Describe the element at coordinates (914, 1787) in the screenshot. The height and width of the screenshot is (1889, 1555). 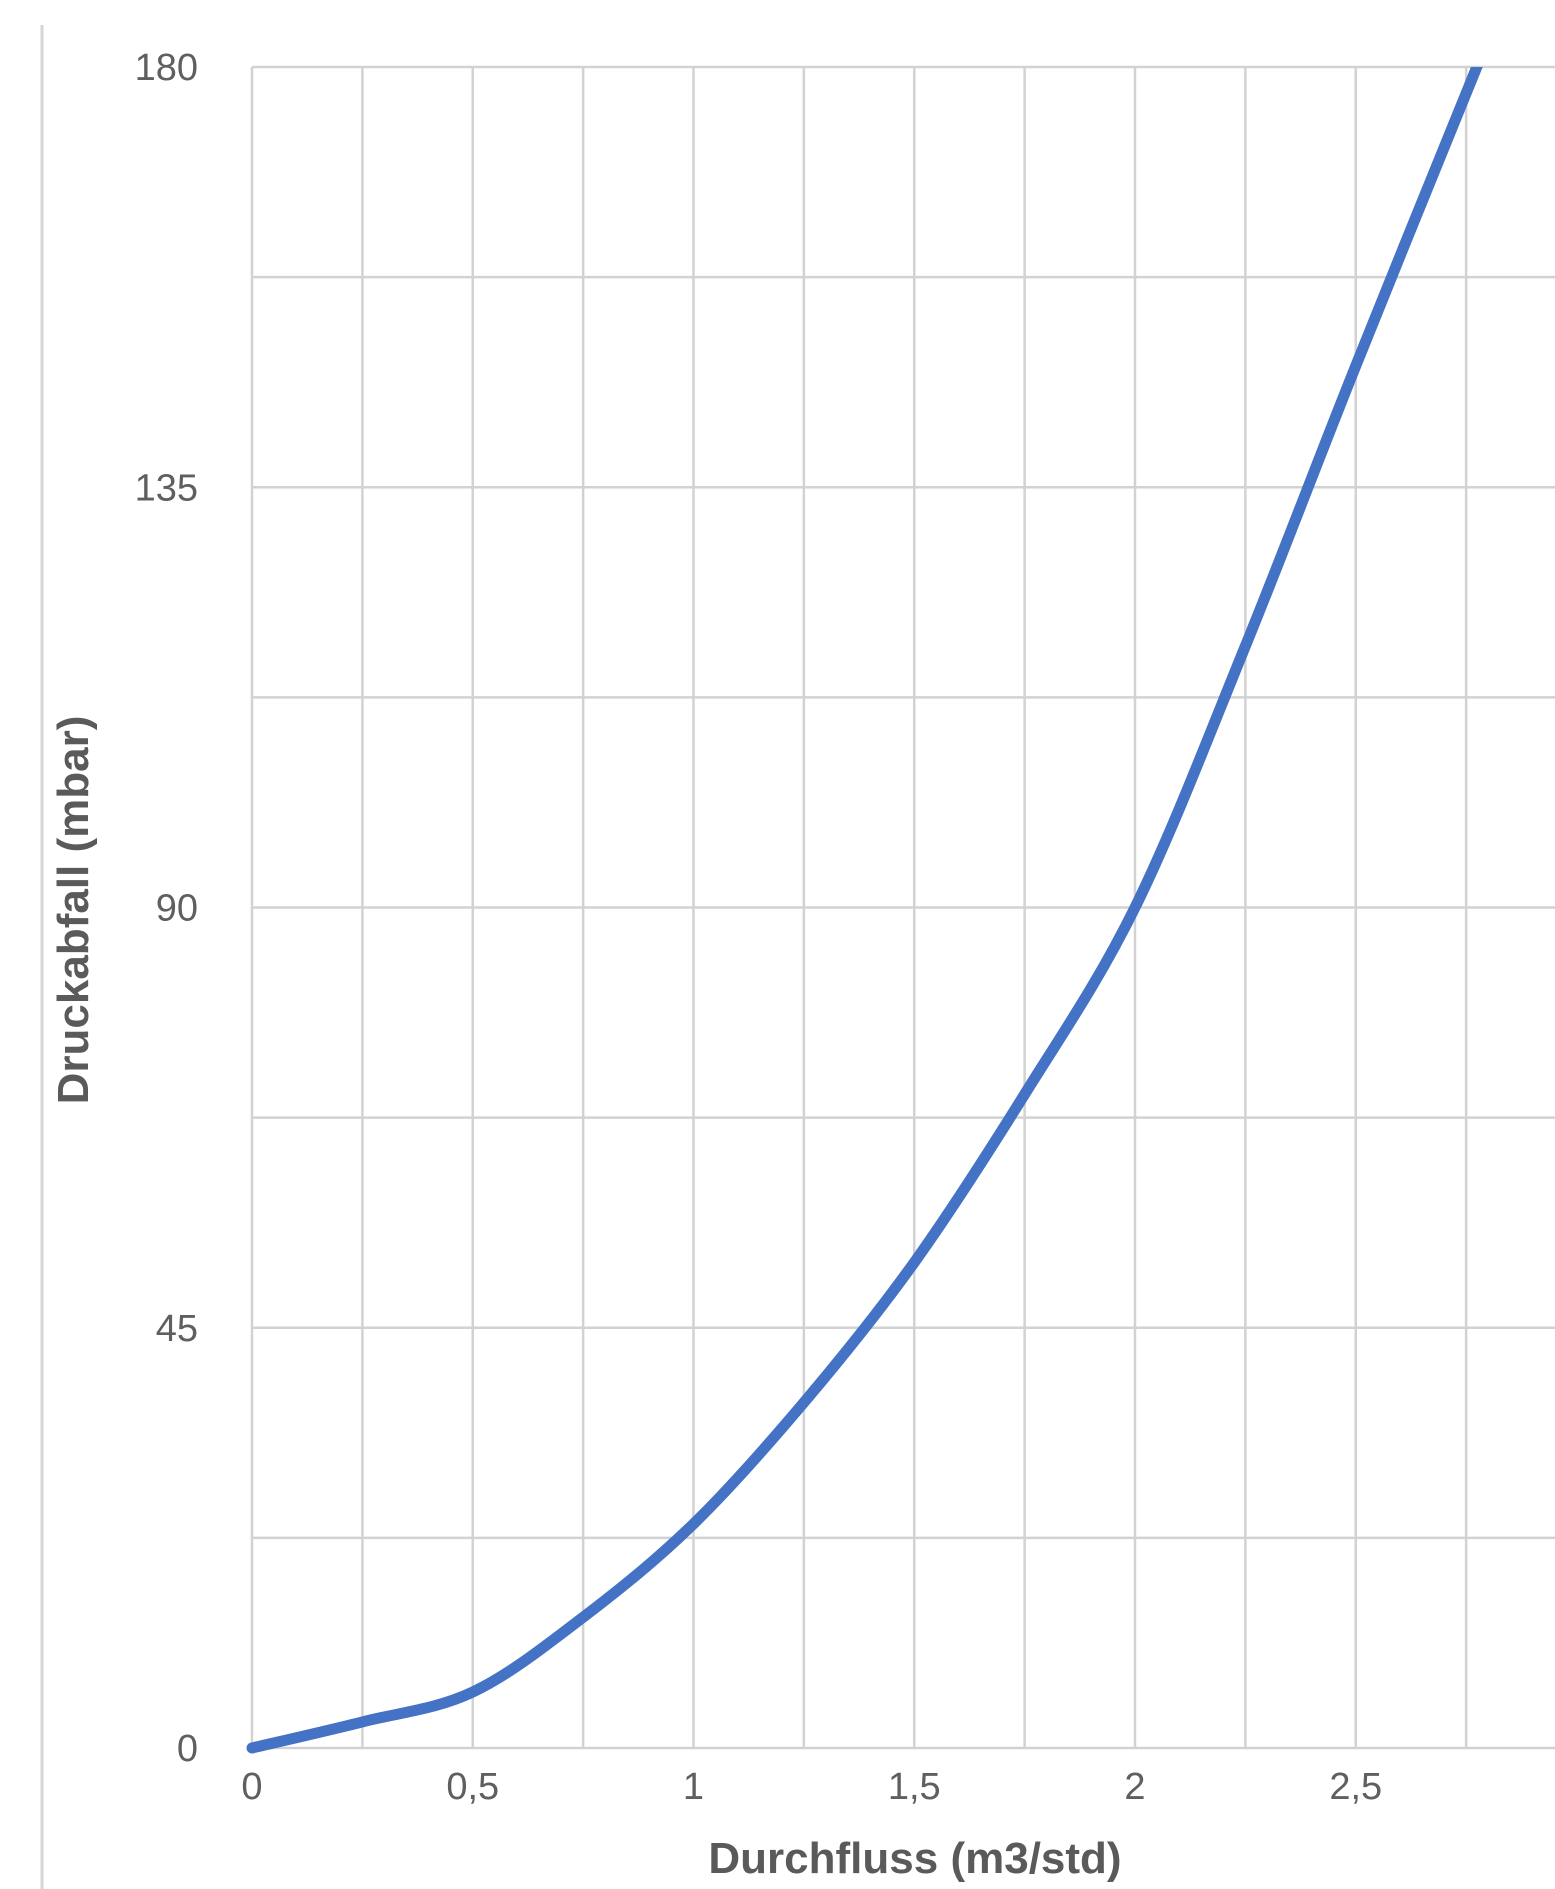
I see `x-tick-label: 1,5` at that location.